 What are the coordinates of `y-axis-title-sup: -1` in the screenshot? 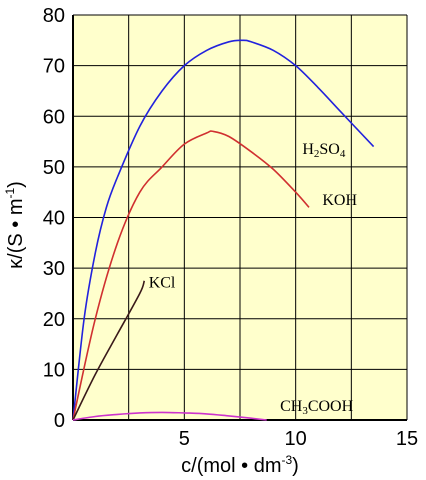 It's located at (10, 193).